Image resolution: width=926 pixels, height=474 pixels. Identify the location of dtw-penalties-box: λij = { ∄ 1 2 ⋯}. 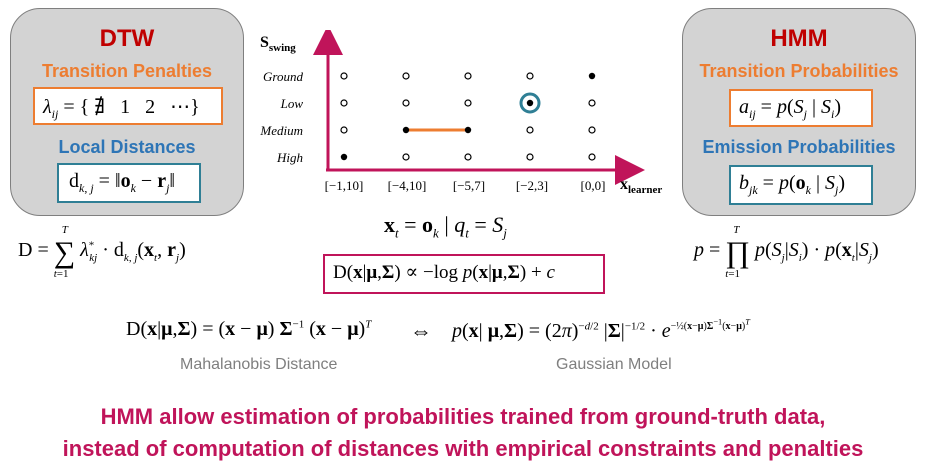
(128, 106).